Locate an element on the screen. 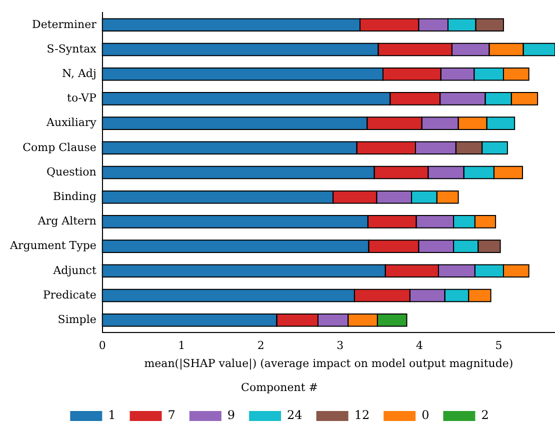 The width and height of the screenshot is (555, 436). x-tick-label: 3 is located at coordinates (340, 345).